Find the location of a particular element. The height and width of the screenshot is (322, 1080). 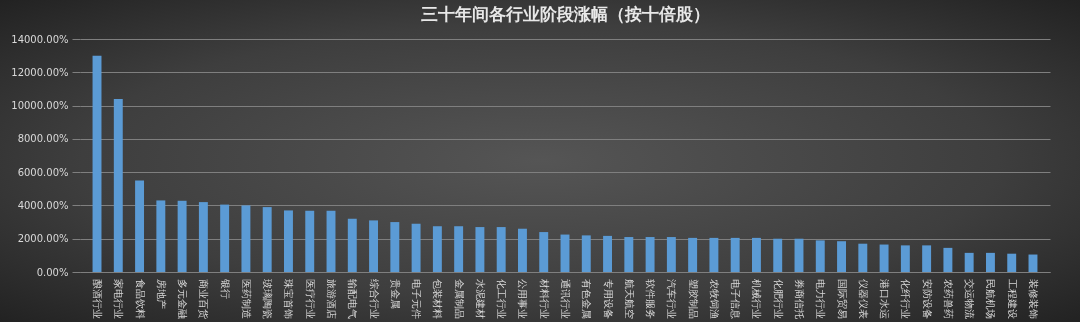

x-tick-label: 综合行业 is located at coordinates (374, 298).